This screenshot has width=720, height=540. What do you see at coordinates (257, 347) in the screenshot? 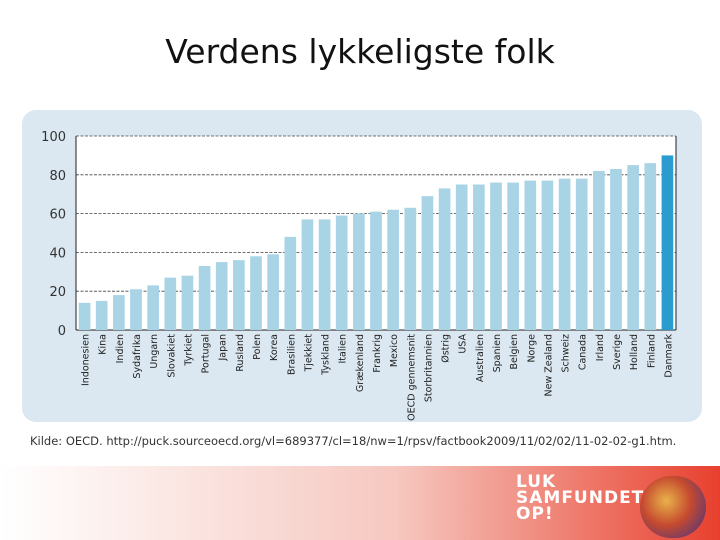
I see `x-tick-label: Polen` at bounding box center [257, 347].